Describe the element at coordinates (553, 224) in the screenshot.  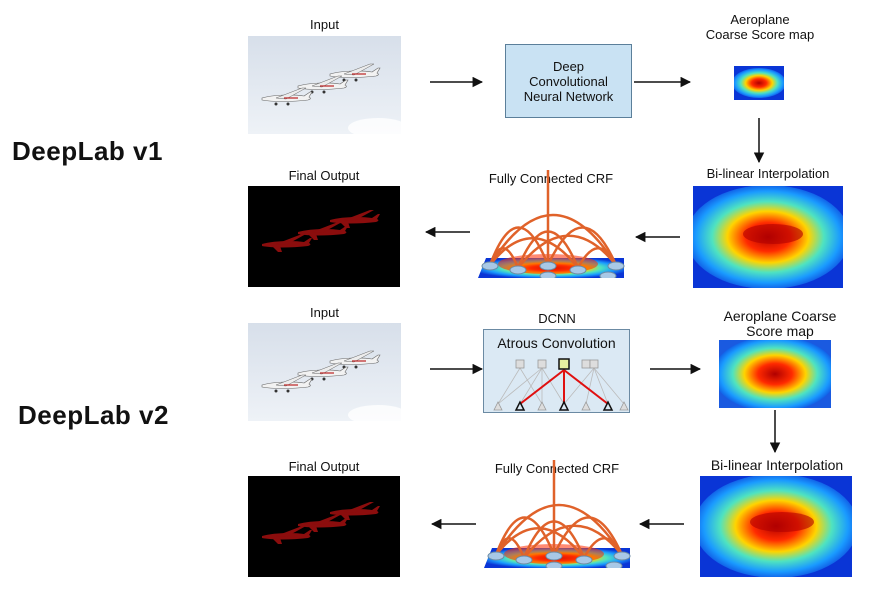
I see `v1-crf-graph` at that location.